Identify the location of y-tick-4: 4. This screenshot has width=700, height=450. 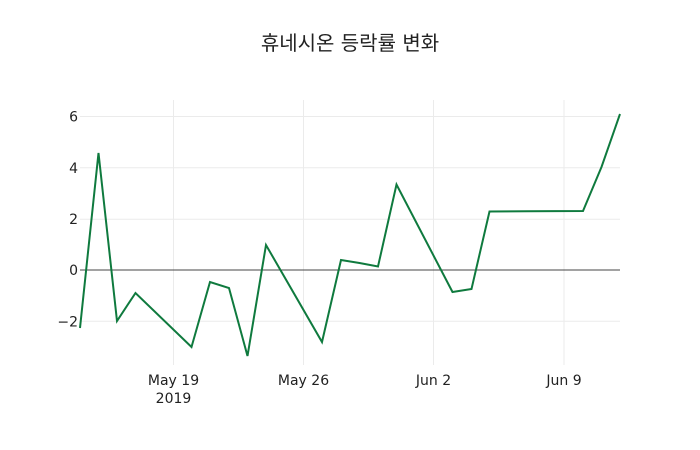
(73, 169).